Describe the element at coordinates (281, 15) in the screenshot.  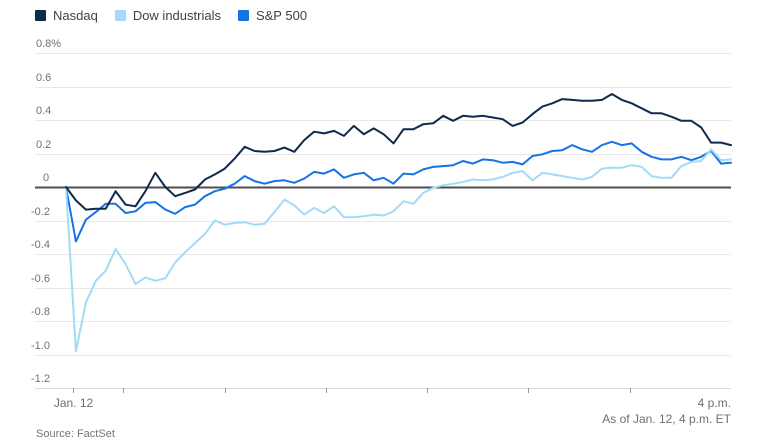
I see `legend-label: S&P 500` at that location.